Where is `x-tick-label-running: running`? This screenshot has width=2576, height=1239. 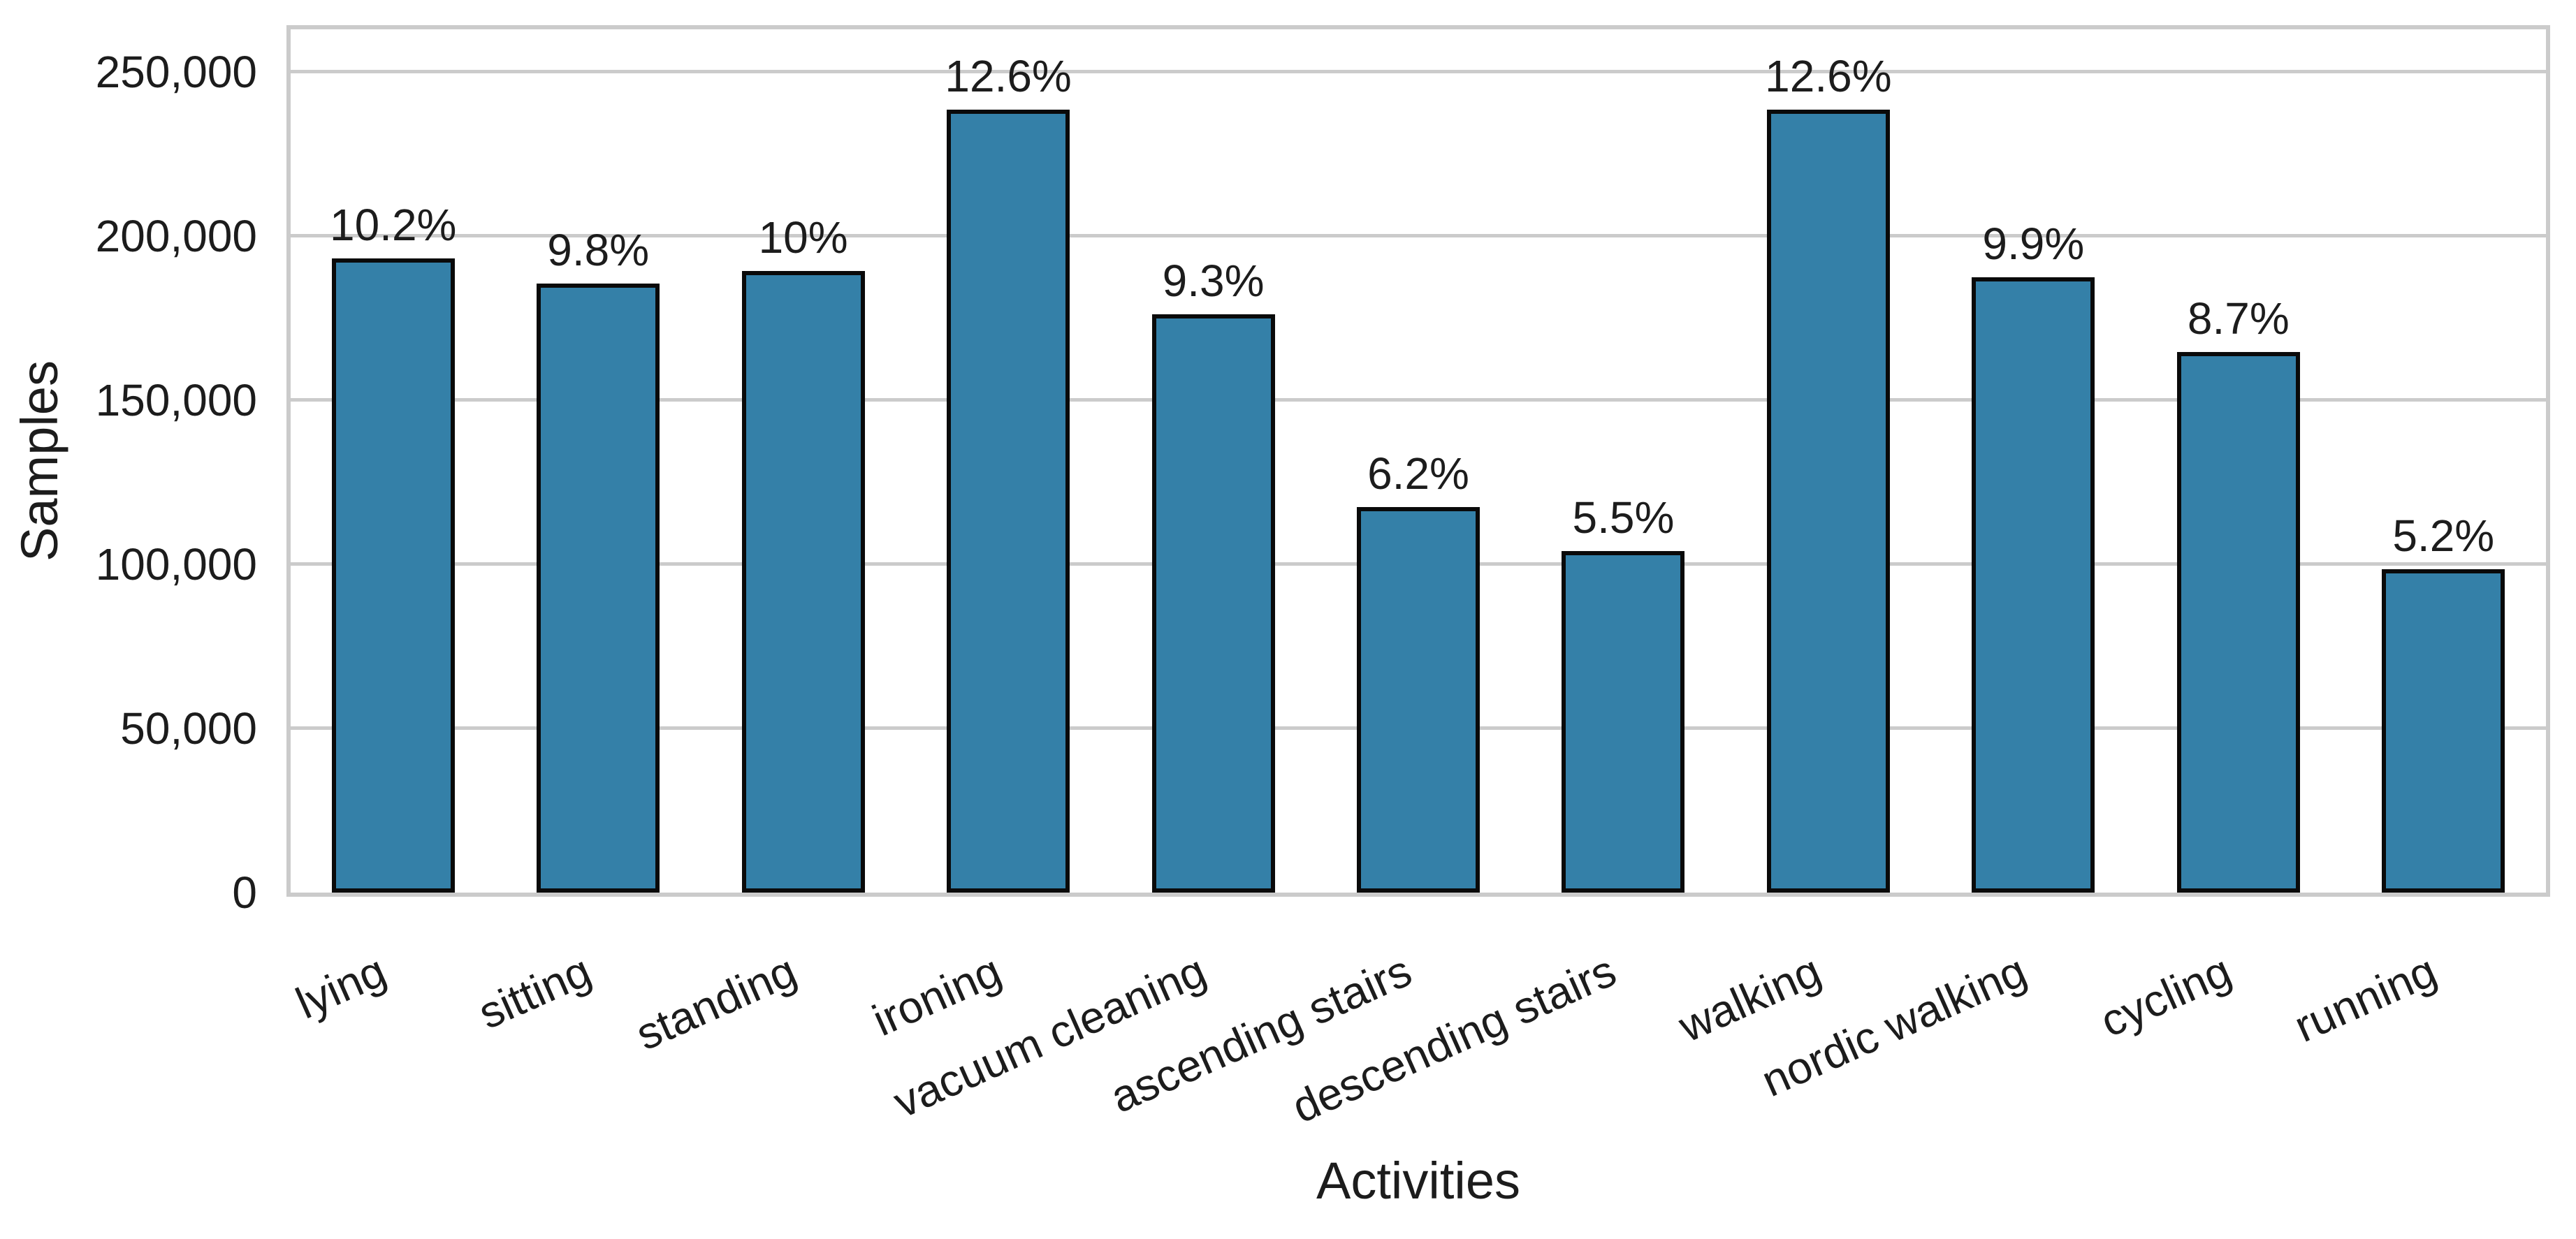
x-tick-label-running: running is located at coordinates (2365, 999).